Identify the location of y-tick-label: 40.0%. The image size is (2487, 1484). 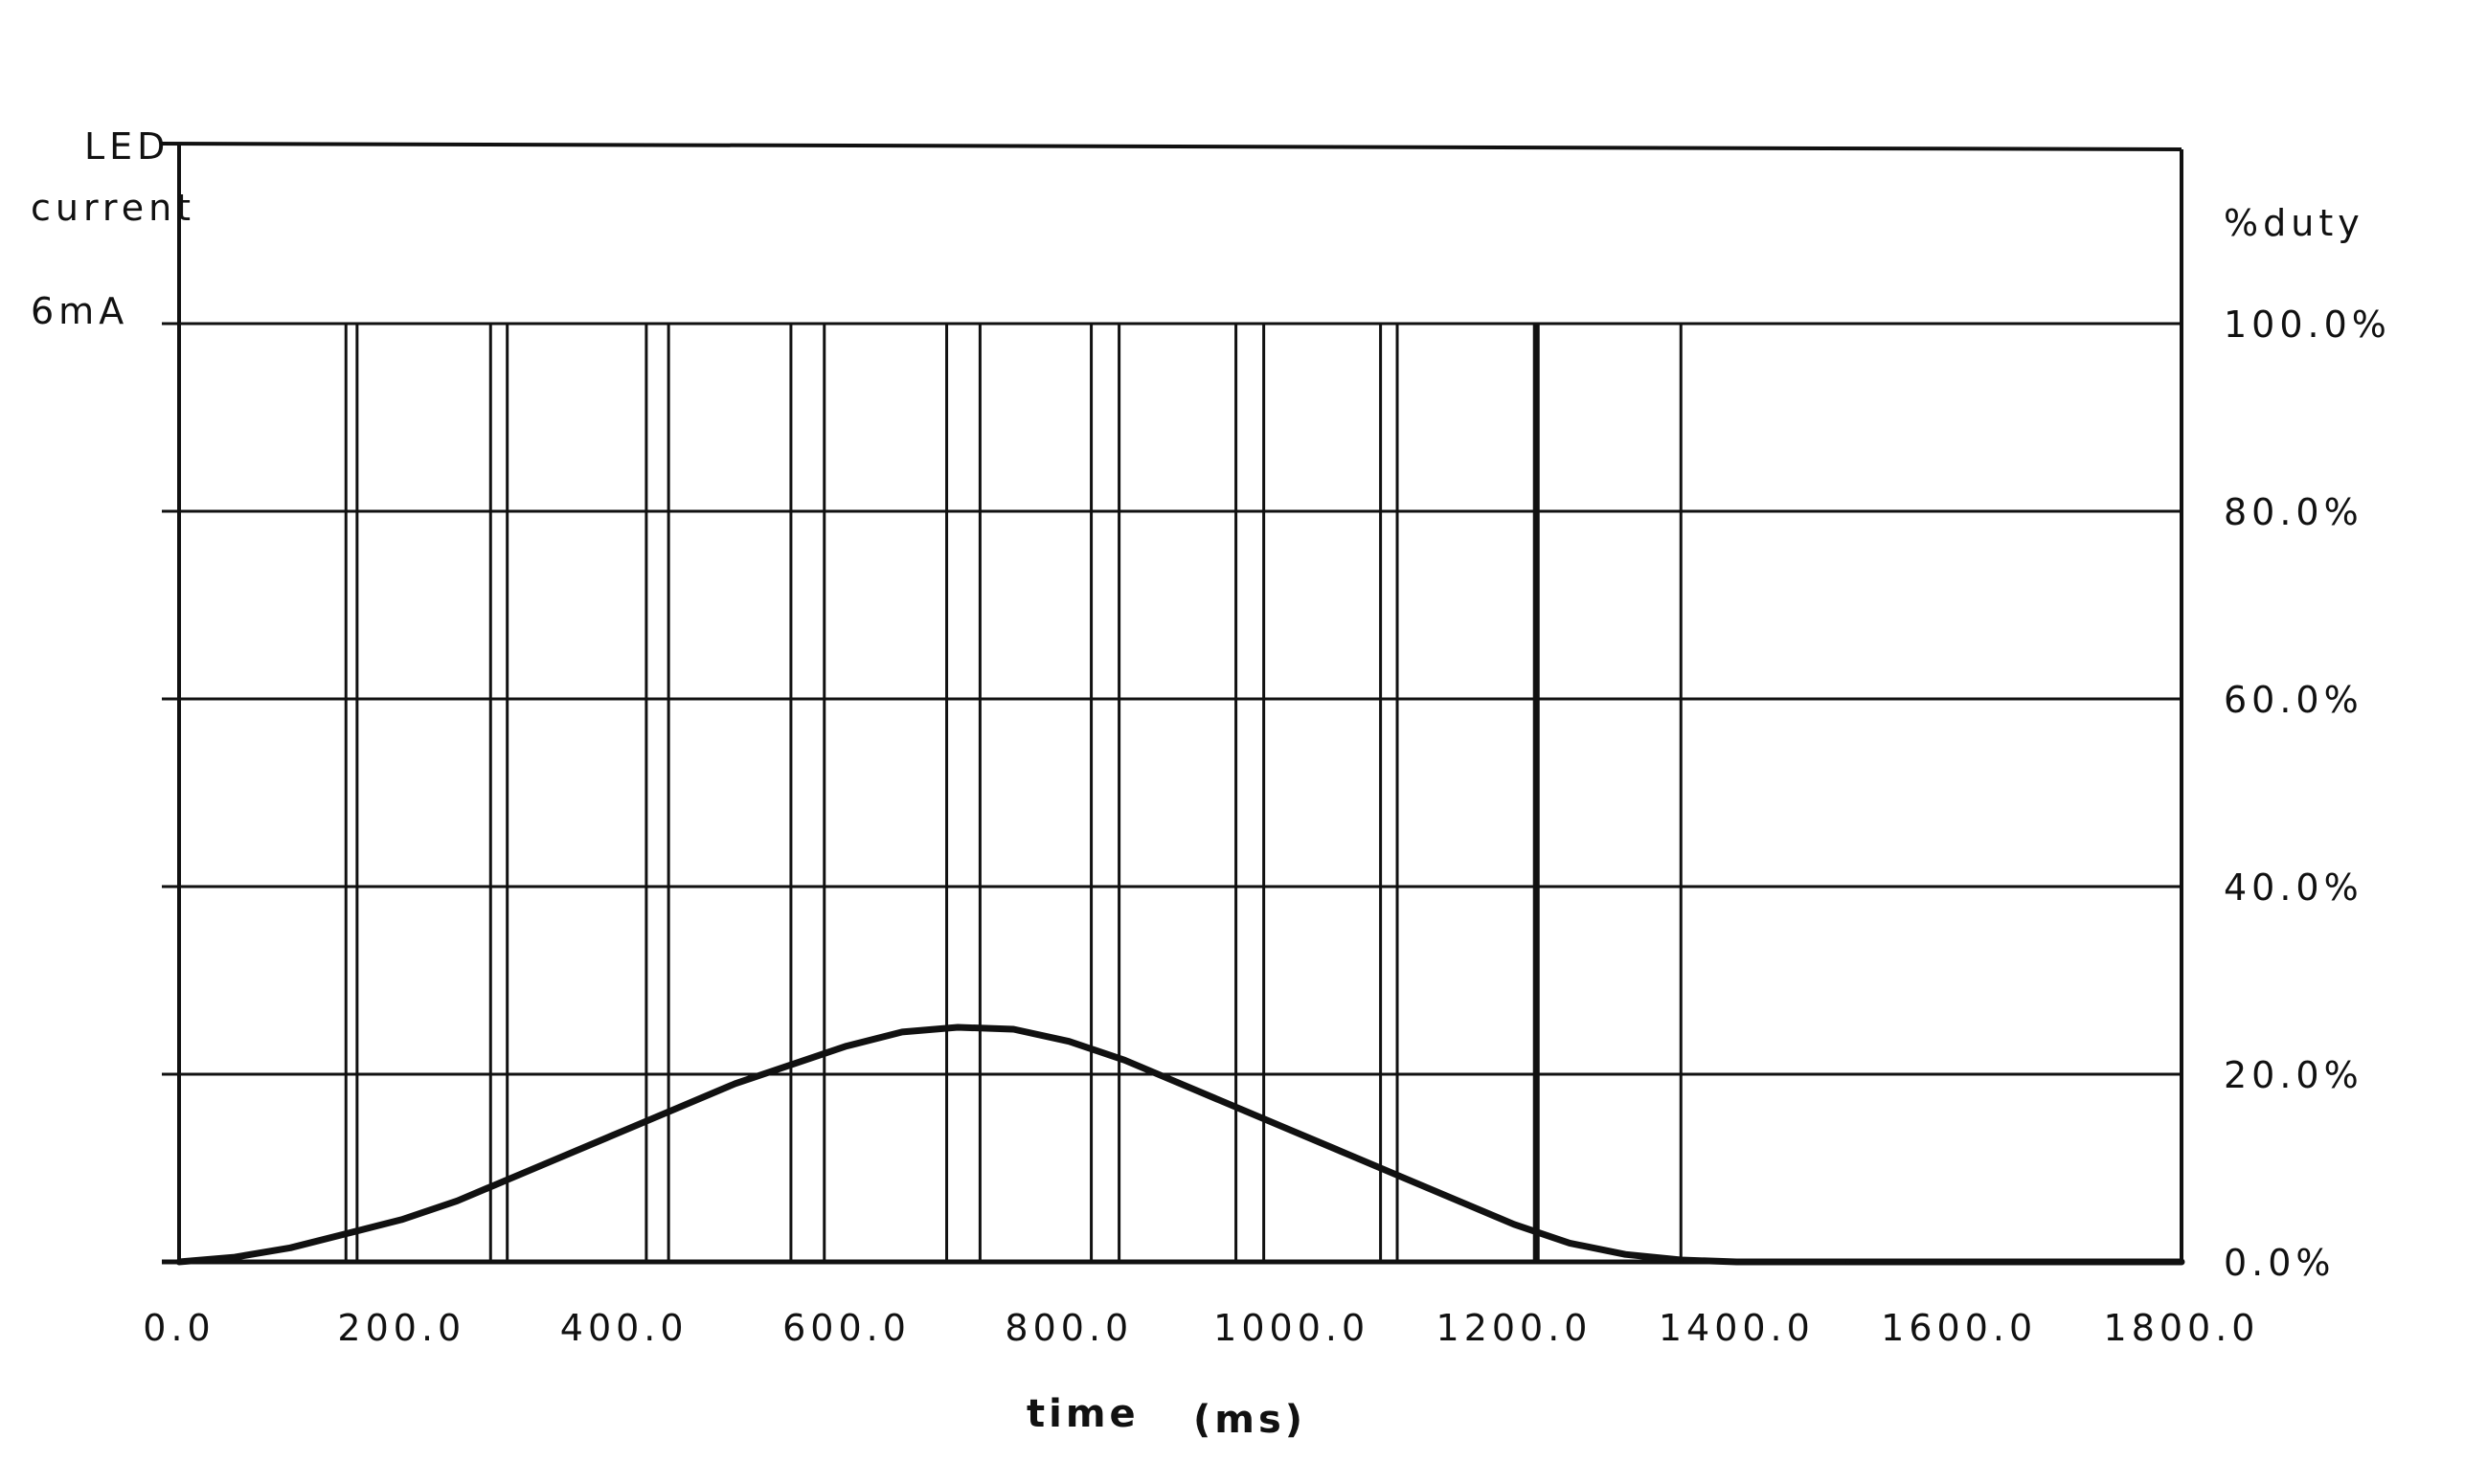
(2293, 887).